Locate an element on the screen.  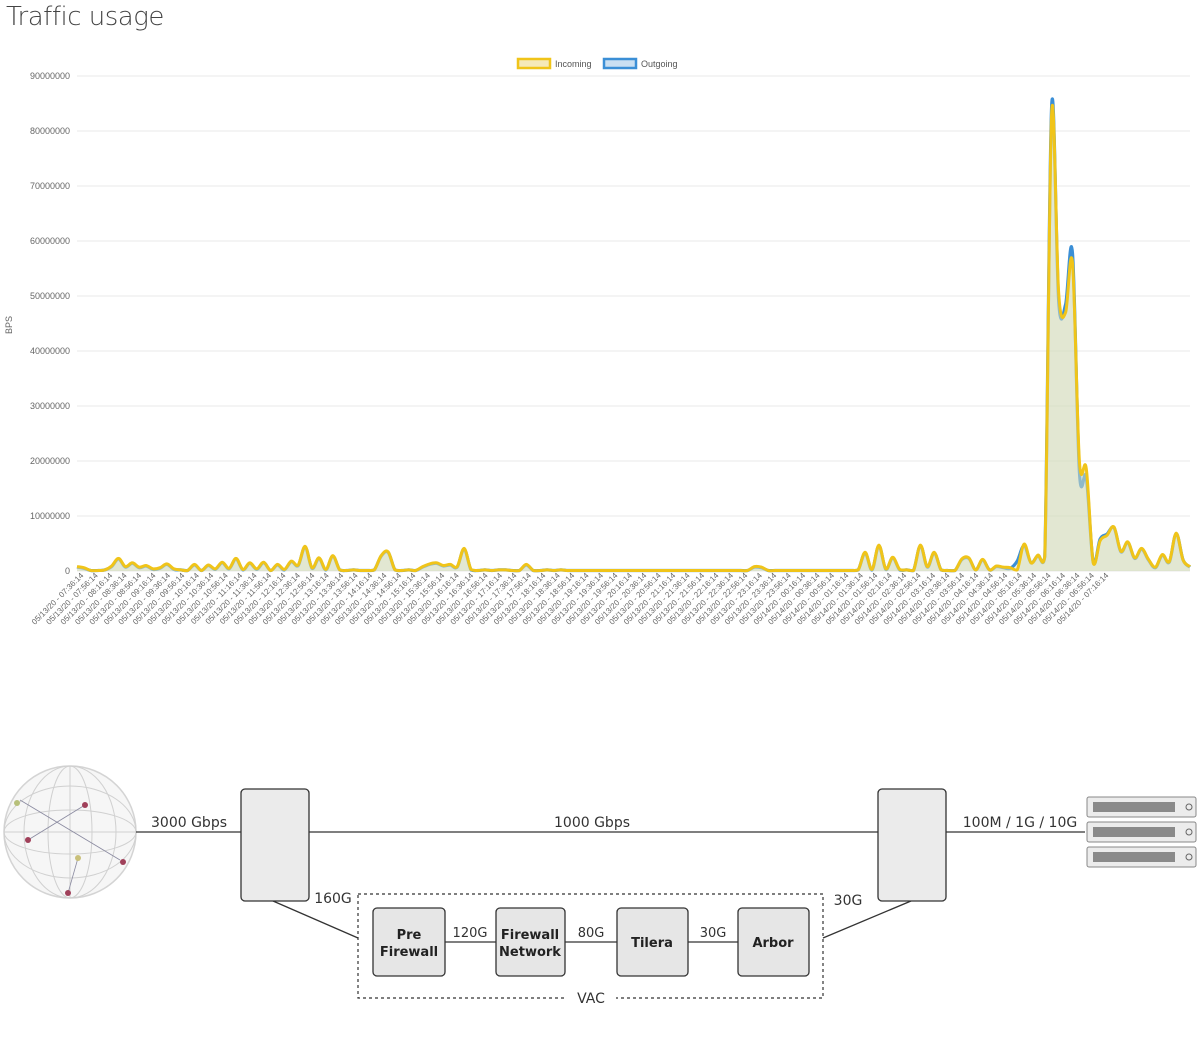
y-tick-label: 20000000 is located at coordinates (50, 461).